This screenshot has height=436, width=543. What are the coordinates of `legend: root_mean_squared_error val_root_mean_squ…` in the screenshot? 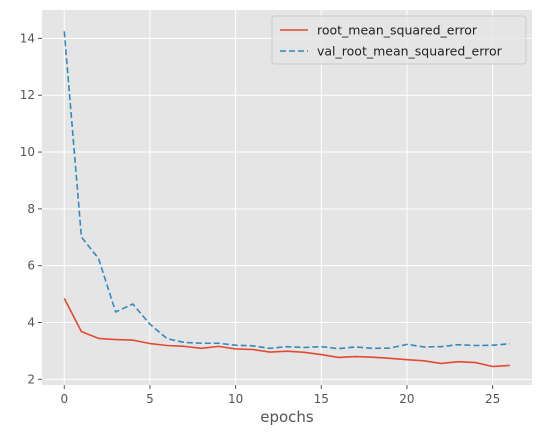 It's located at (399, 40).